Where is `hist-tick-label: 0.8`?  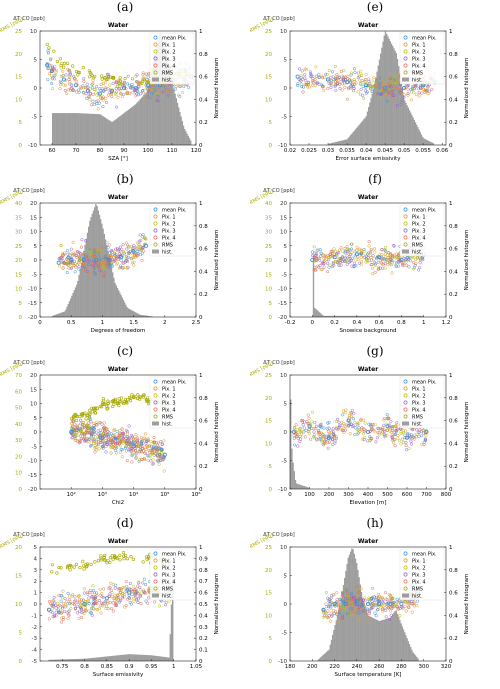 hist-tick-label: 0.8 is located at coordinates (203, 227).